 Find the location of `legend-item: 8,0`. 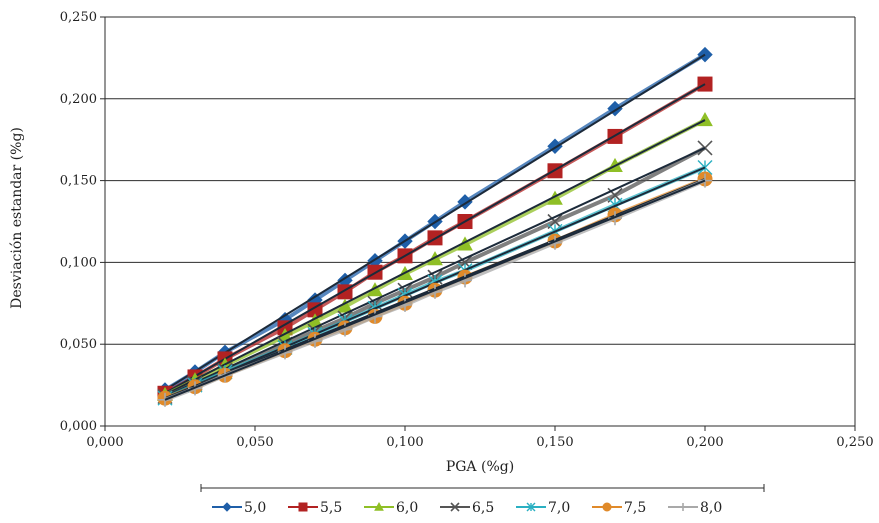

legend-item: 8,0 is located at coordinates (695, 508).